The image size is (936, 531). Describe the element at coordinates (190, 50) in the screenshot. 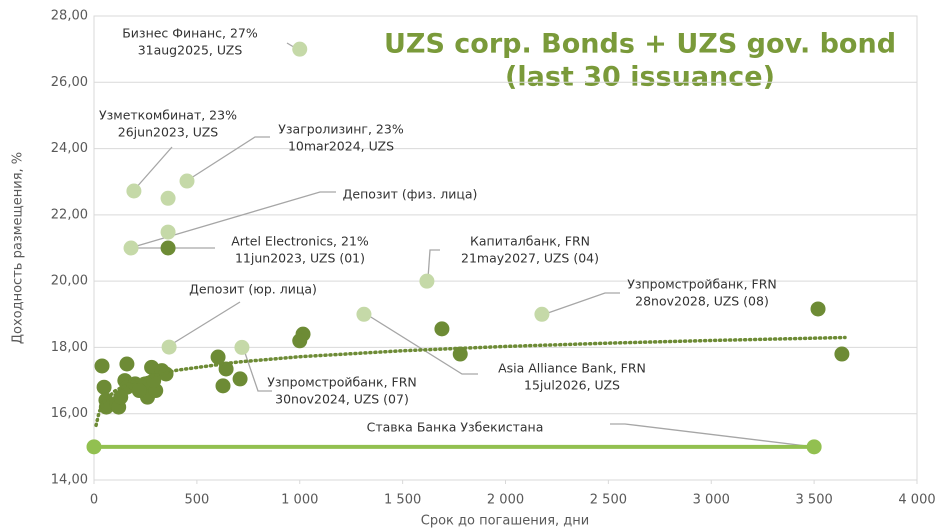

I see `annotation: 31aug2025, UZS` at that location.